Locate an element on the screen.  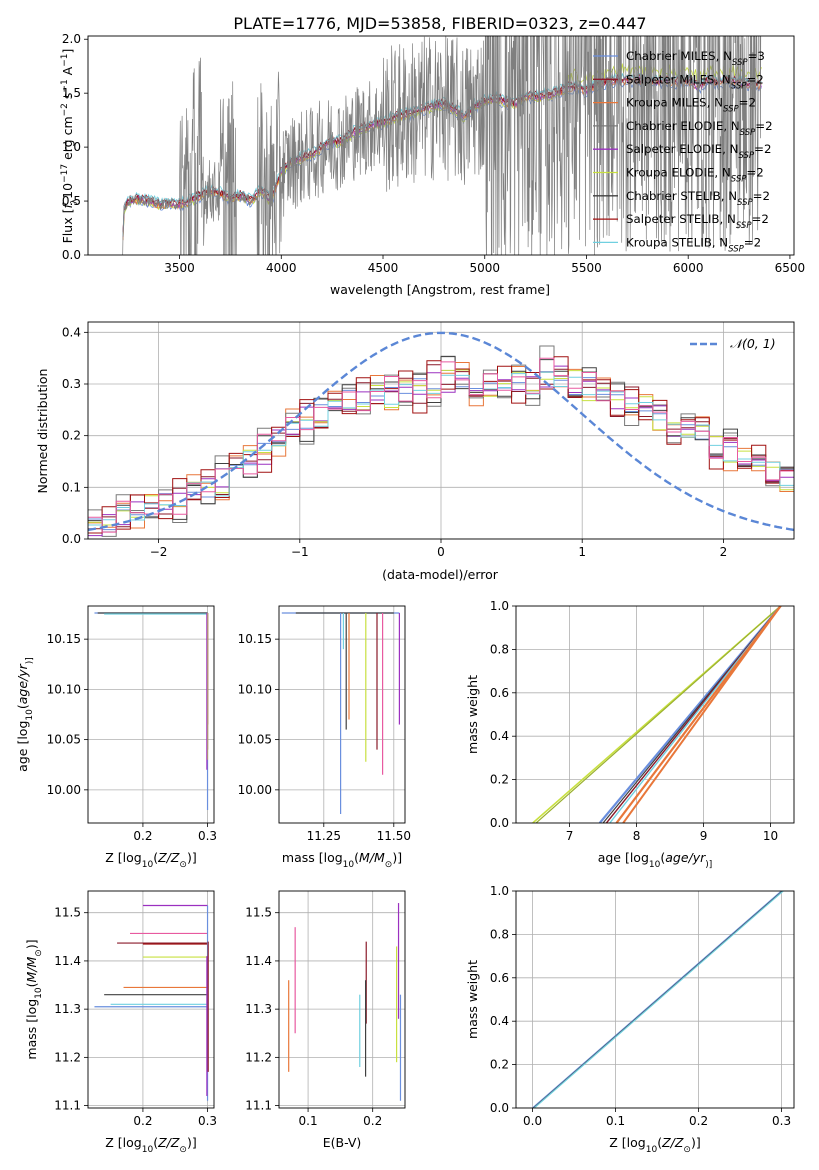
legend-entry: Chabrier ELODIE, NSSP=2 is located at coordinates (699, 128).